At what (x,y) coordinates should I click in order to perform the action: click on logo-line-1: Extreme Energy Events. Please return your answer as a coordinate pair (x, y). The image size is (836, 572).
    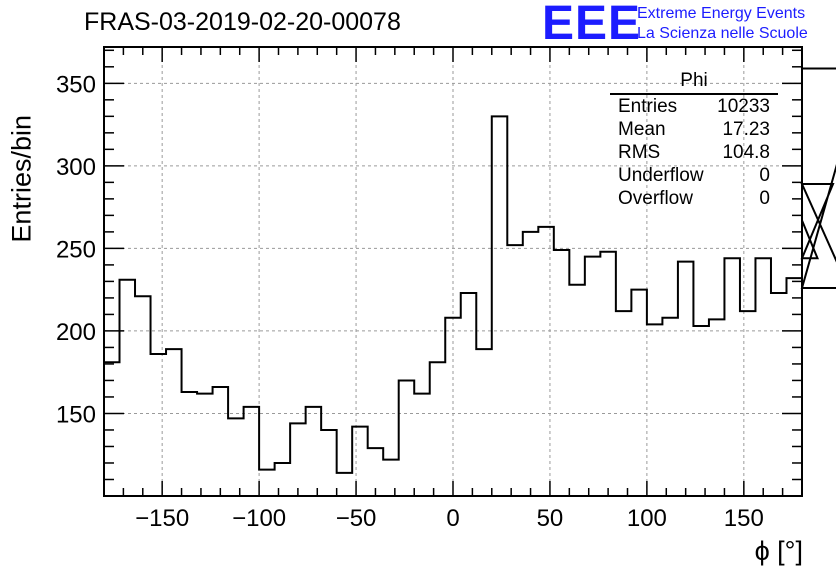
    Looking at the image, I should click on (721, 13).